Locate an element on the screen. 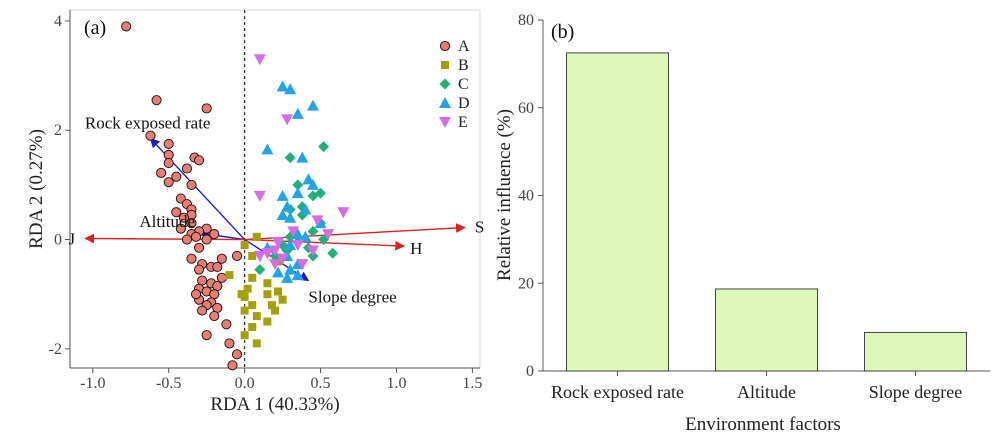 This screenshot has width=1001, height=438. legend-marker-b is located at coordinates (445, 65).